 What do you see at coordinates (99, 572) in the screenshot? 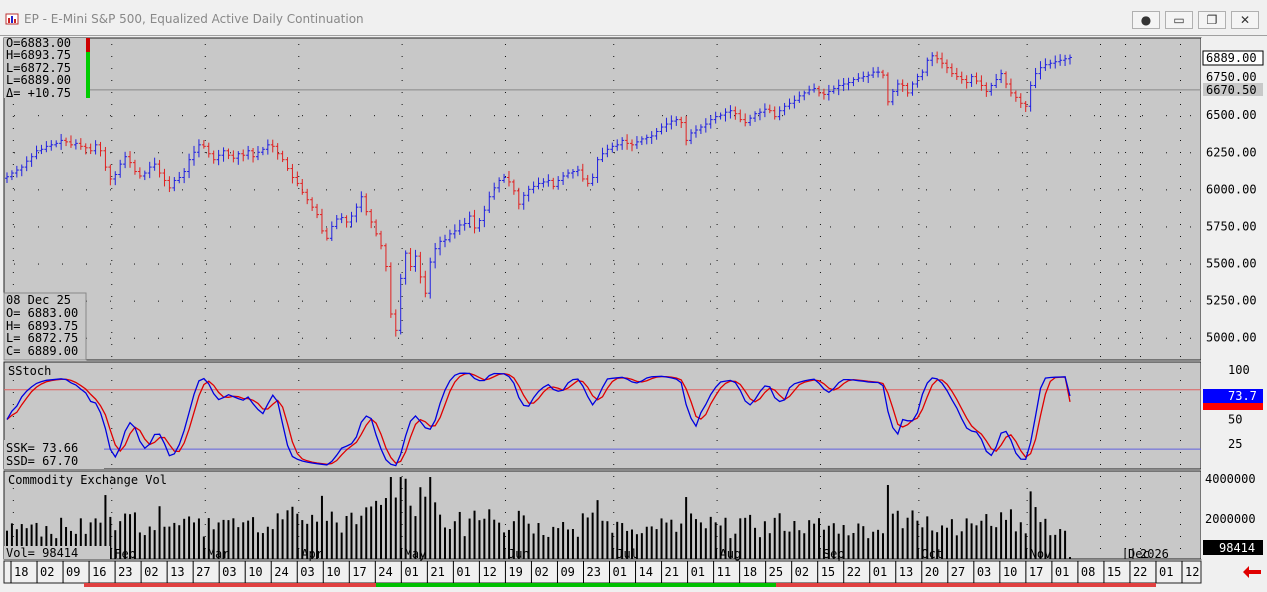
I see `time-axis-day: 16` at bounding box center [99, 572].